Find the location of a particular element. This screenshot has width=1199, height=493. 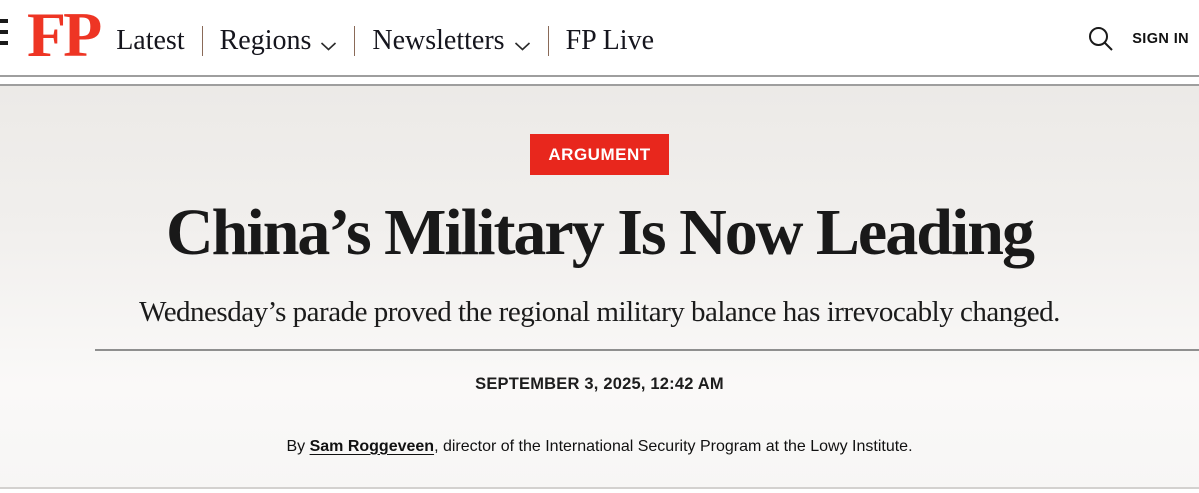

nav-item-newsletters: Newsletters is located at coordinates (451, 41).